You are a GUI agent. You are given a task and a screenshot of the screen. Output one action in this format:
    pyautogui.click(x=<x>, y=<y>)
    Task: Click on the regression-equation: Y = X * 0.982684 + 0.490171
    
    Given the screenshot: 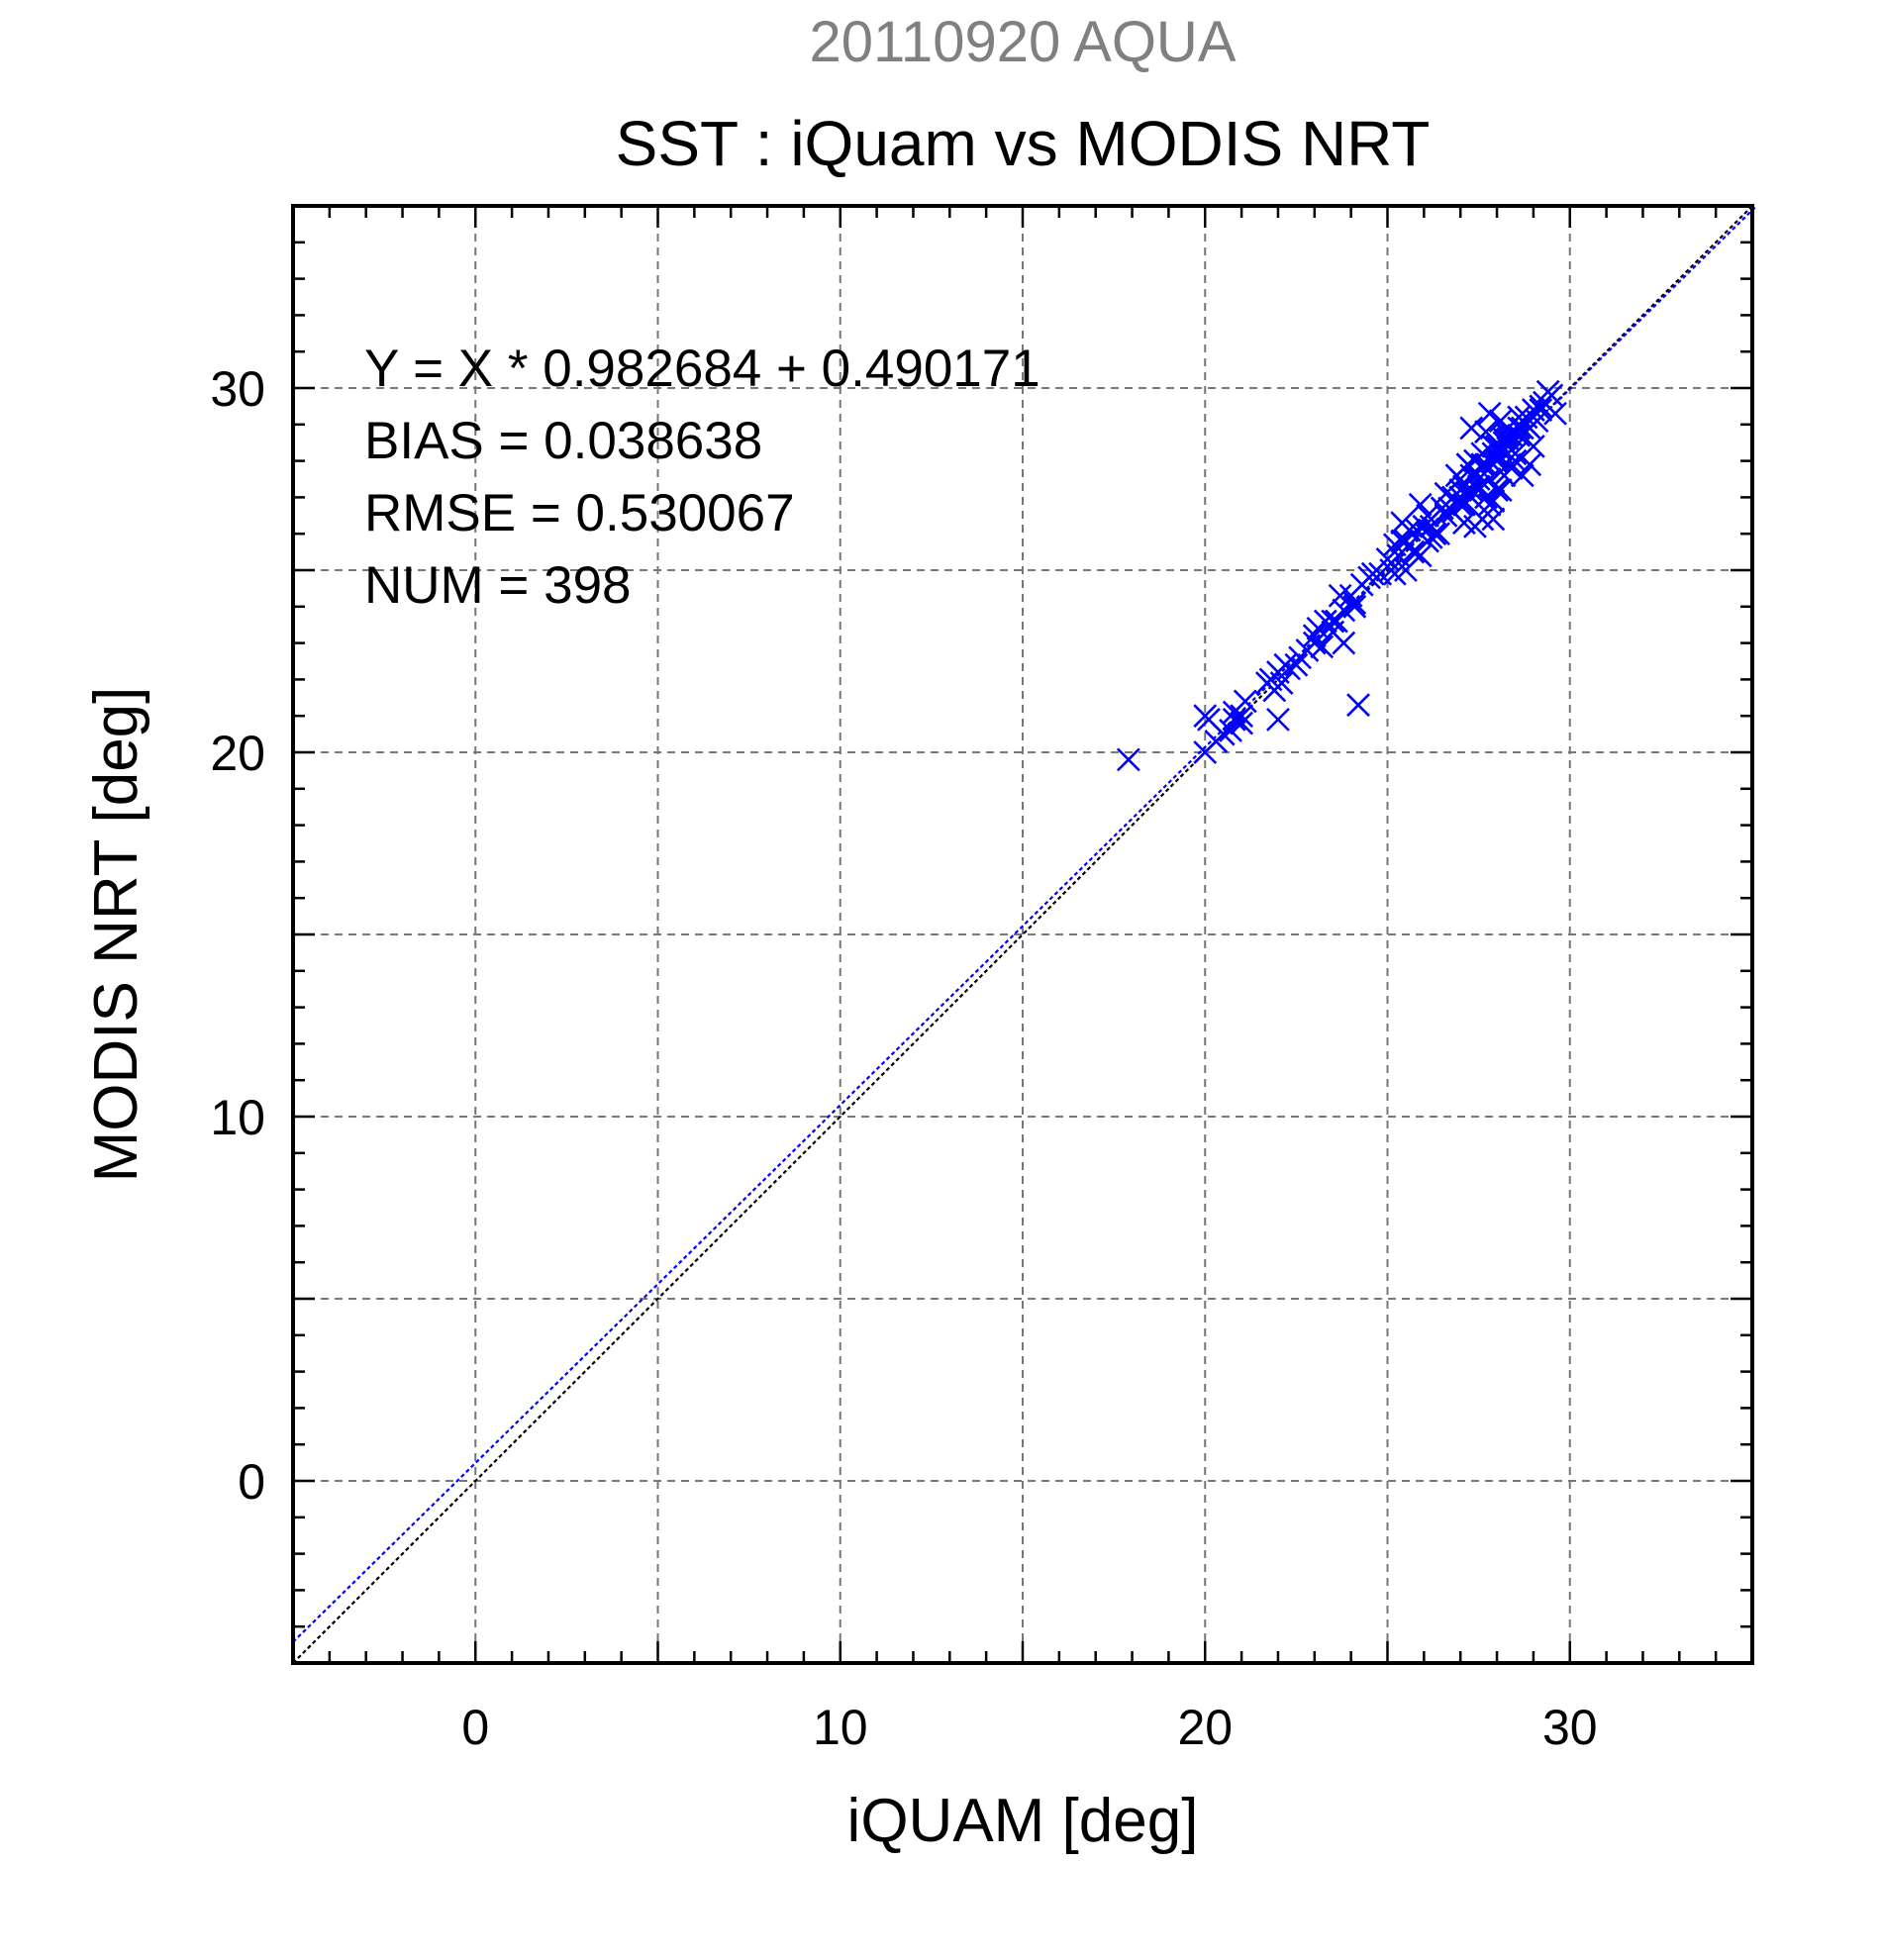 What is the action you would take?
    pyautogui.click(x=702, y=369)
    